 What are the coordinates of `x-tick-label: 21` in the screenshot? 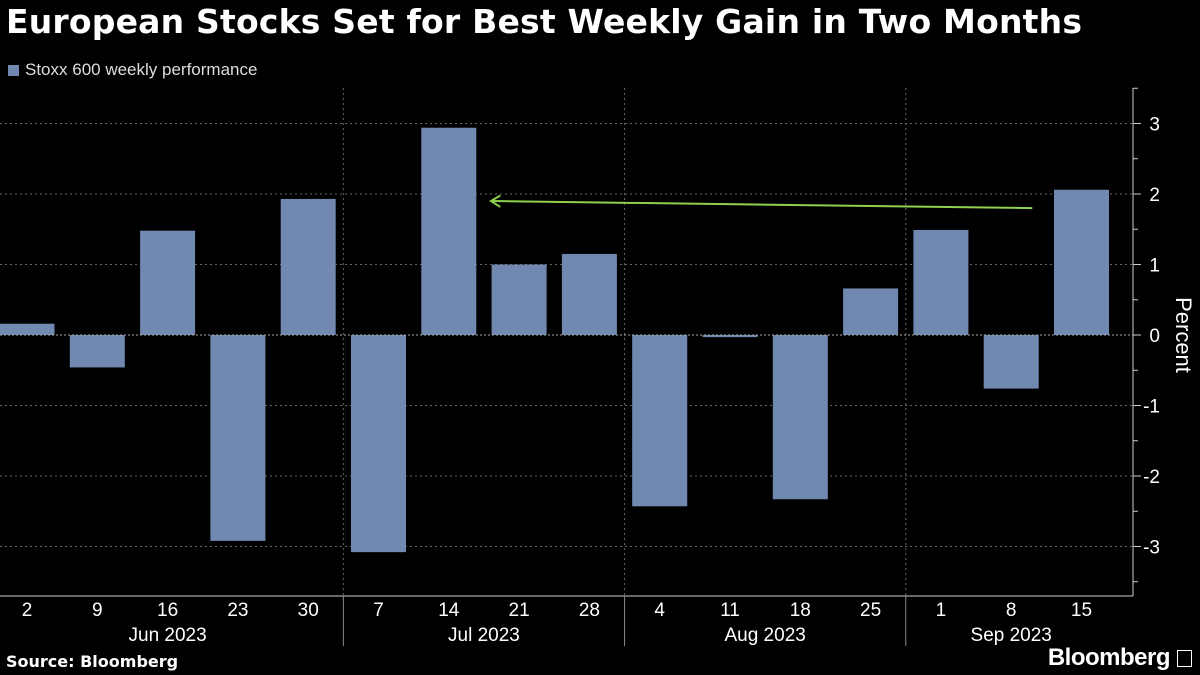 It's located at (519, 610).